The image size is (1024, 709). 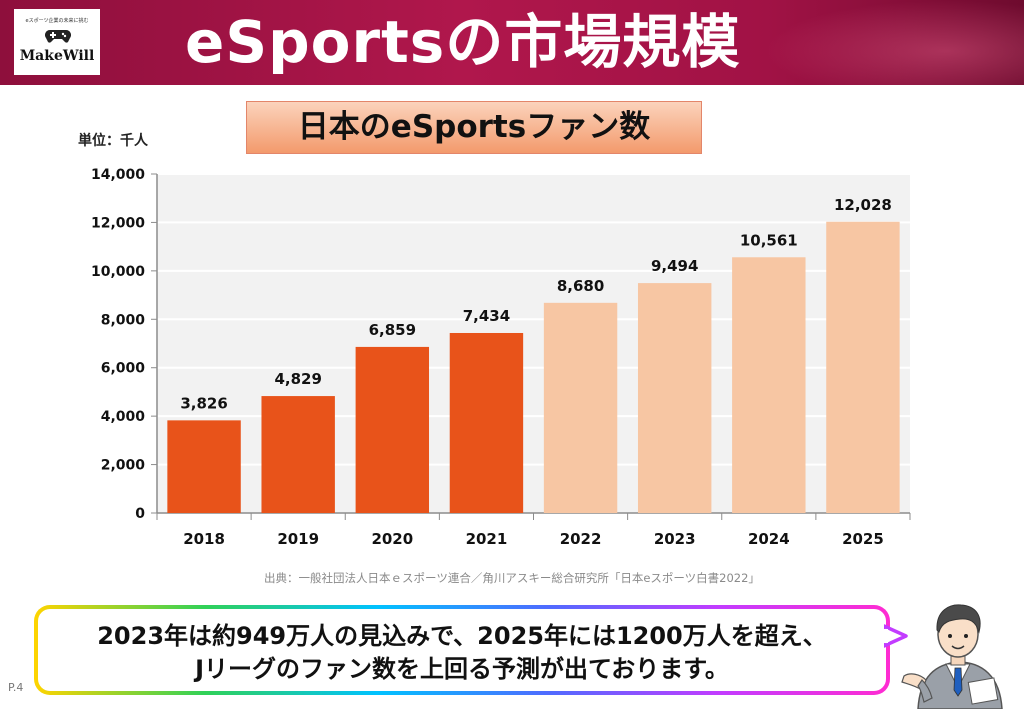 What do you see at coordinates (769, 240) in the screenshot?
I see `data-label-2024: 10,561` at bounding box center [769, 240].